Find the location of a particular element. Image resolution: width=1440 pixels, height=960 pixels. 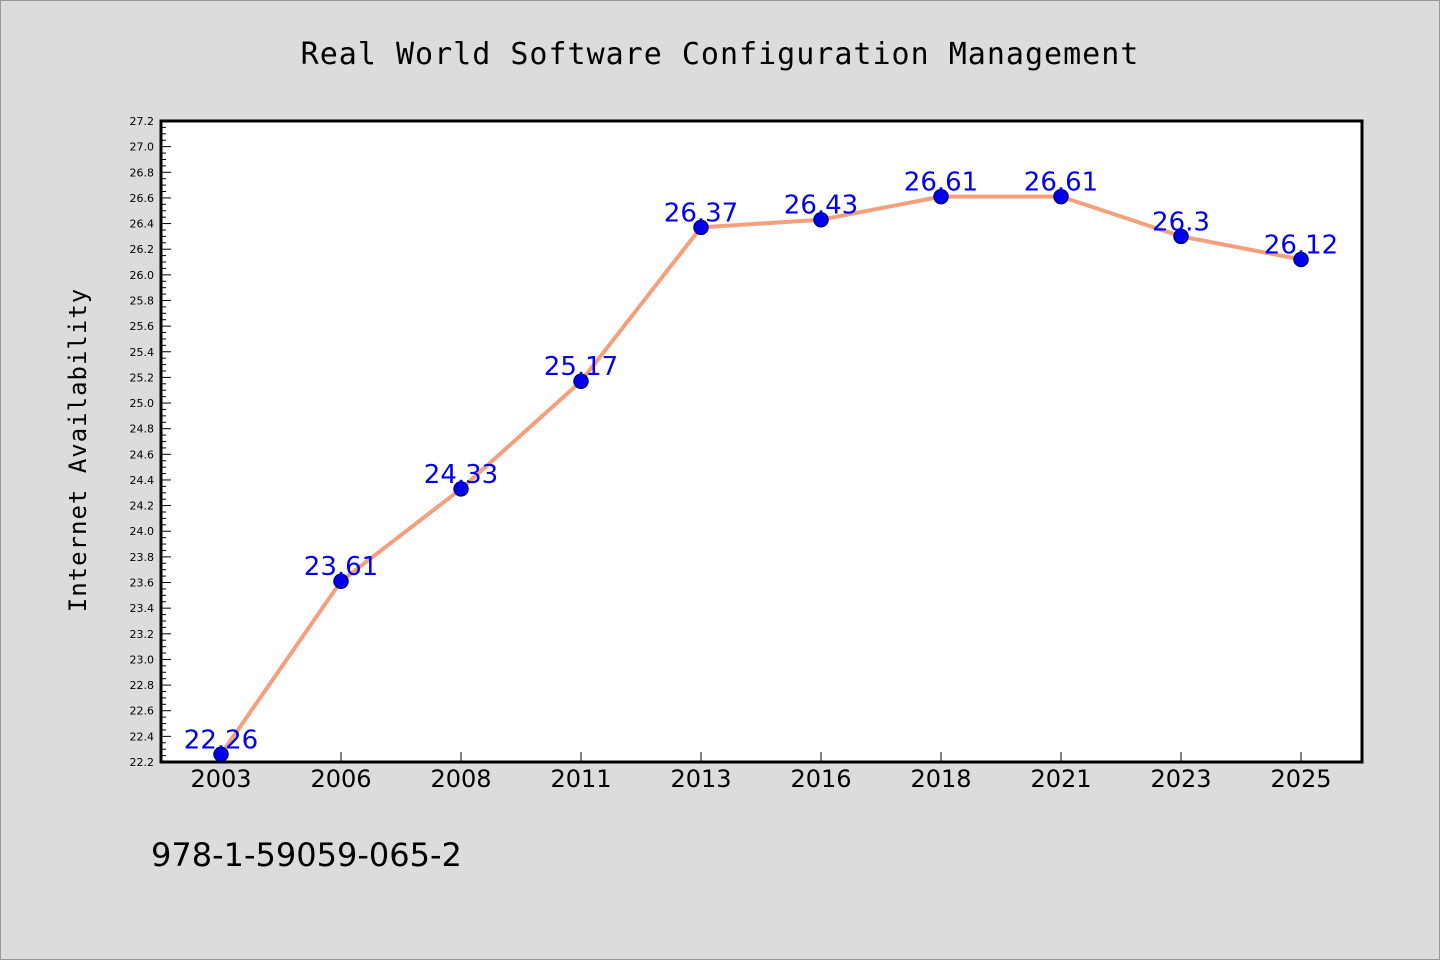

y-tick-label: 24.0 is located at coordinates (142, 531).